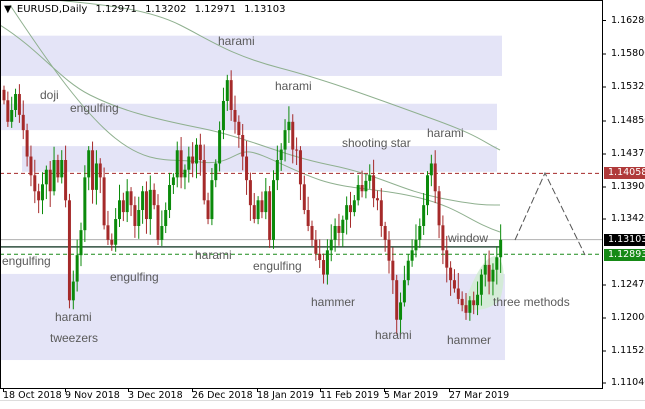 This screenshot has width=645, height=409. What do you see at coordinates (624, 255) in the screenshot?
I see `support-price-tag: 1.12893` at bounding box center [624, 255].